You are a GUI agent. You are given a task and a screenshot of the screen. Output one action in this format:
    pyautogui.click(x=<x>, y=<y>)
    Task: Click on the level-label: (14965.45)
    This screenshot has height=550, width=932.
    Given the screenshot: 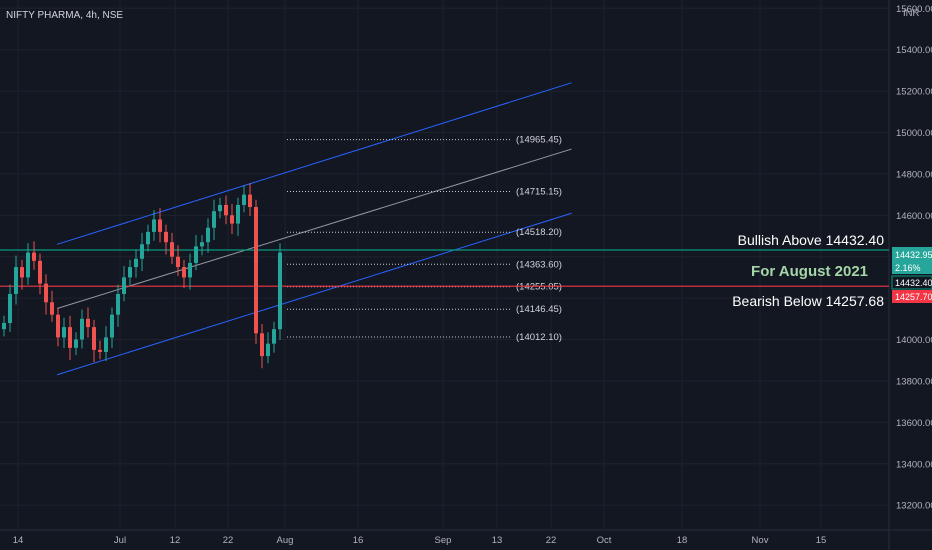 What is the action you would take?
    pyautogui.click(x=539, y=140)
    